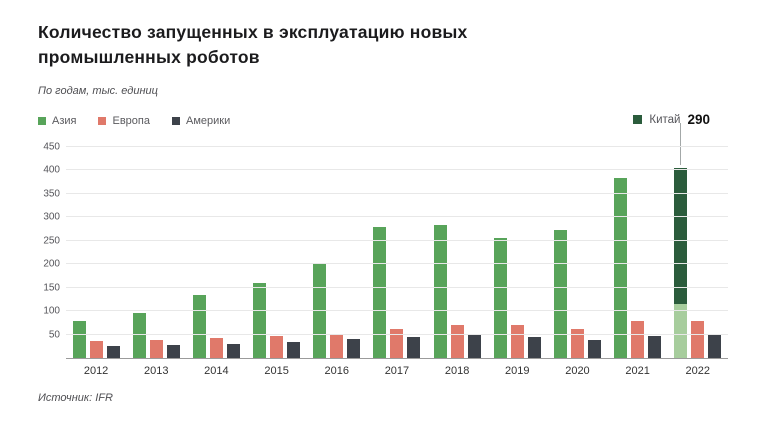 The image size is (758, 427). I want to click on bar-asia-2018, so click(440, 291).